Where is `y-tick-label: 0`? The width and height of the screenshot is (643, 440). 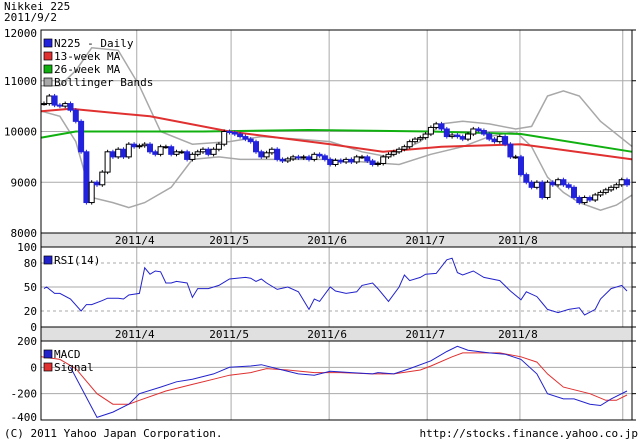 y-tick-label: 0 is located at coordinates (33, 327).